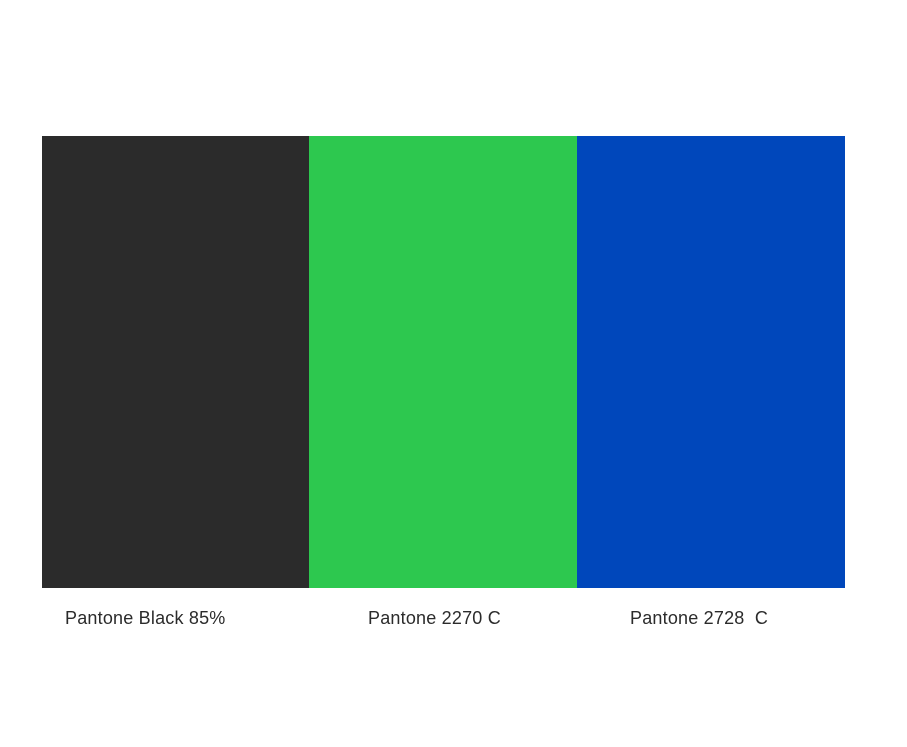 This screenshot has width=907, height=747. Describe the element at coordinates (434, 618) in the screenshot. I see `swatch-label-pantone-2270-c: Pantone 2270 C` at that location.